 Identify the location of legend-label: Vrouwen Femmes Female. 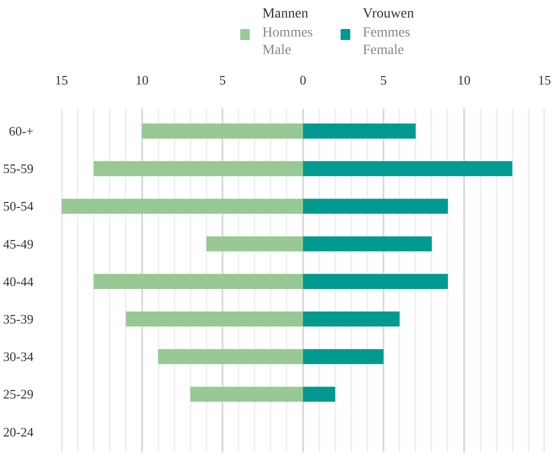
(388, 32).